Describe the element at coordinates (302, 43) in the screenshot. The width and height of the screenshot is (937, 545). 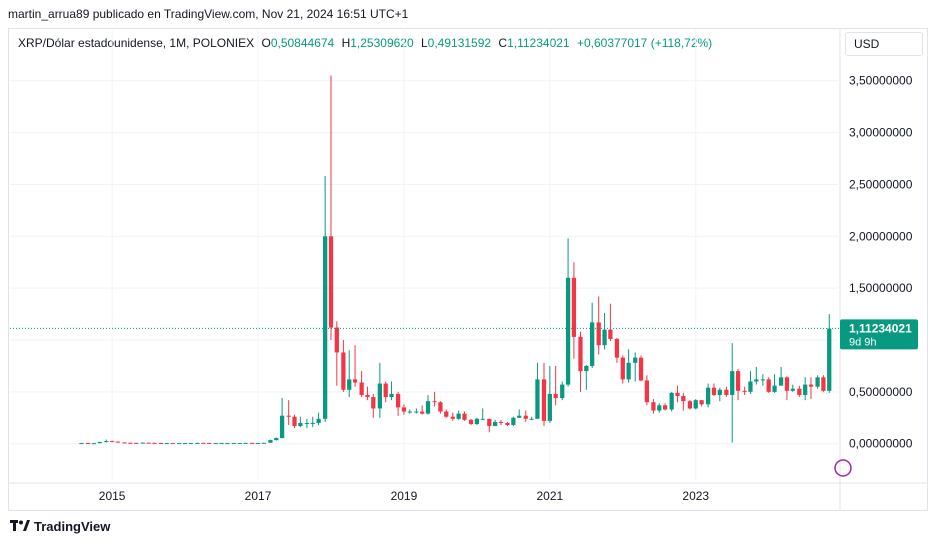
I see `open-value: 0,50844674` at that location.